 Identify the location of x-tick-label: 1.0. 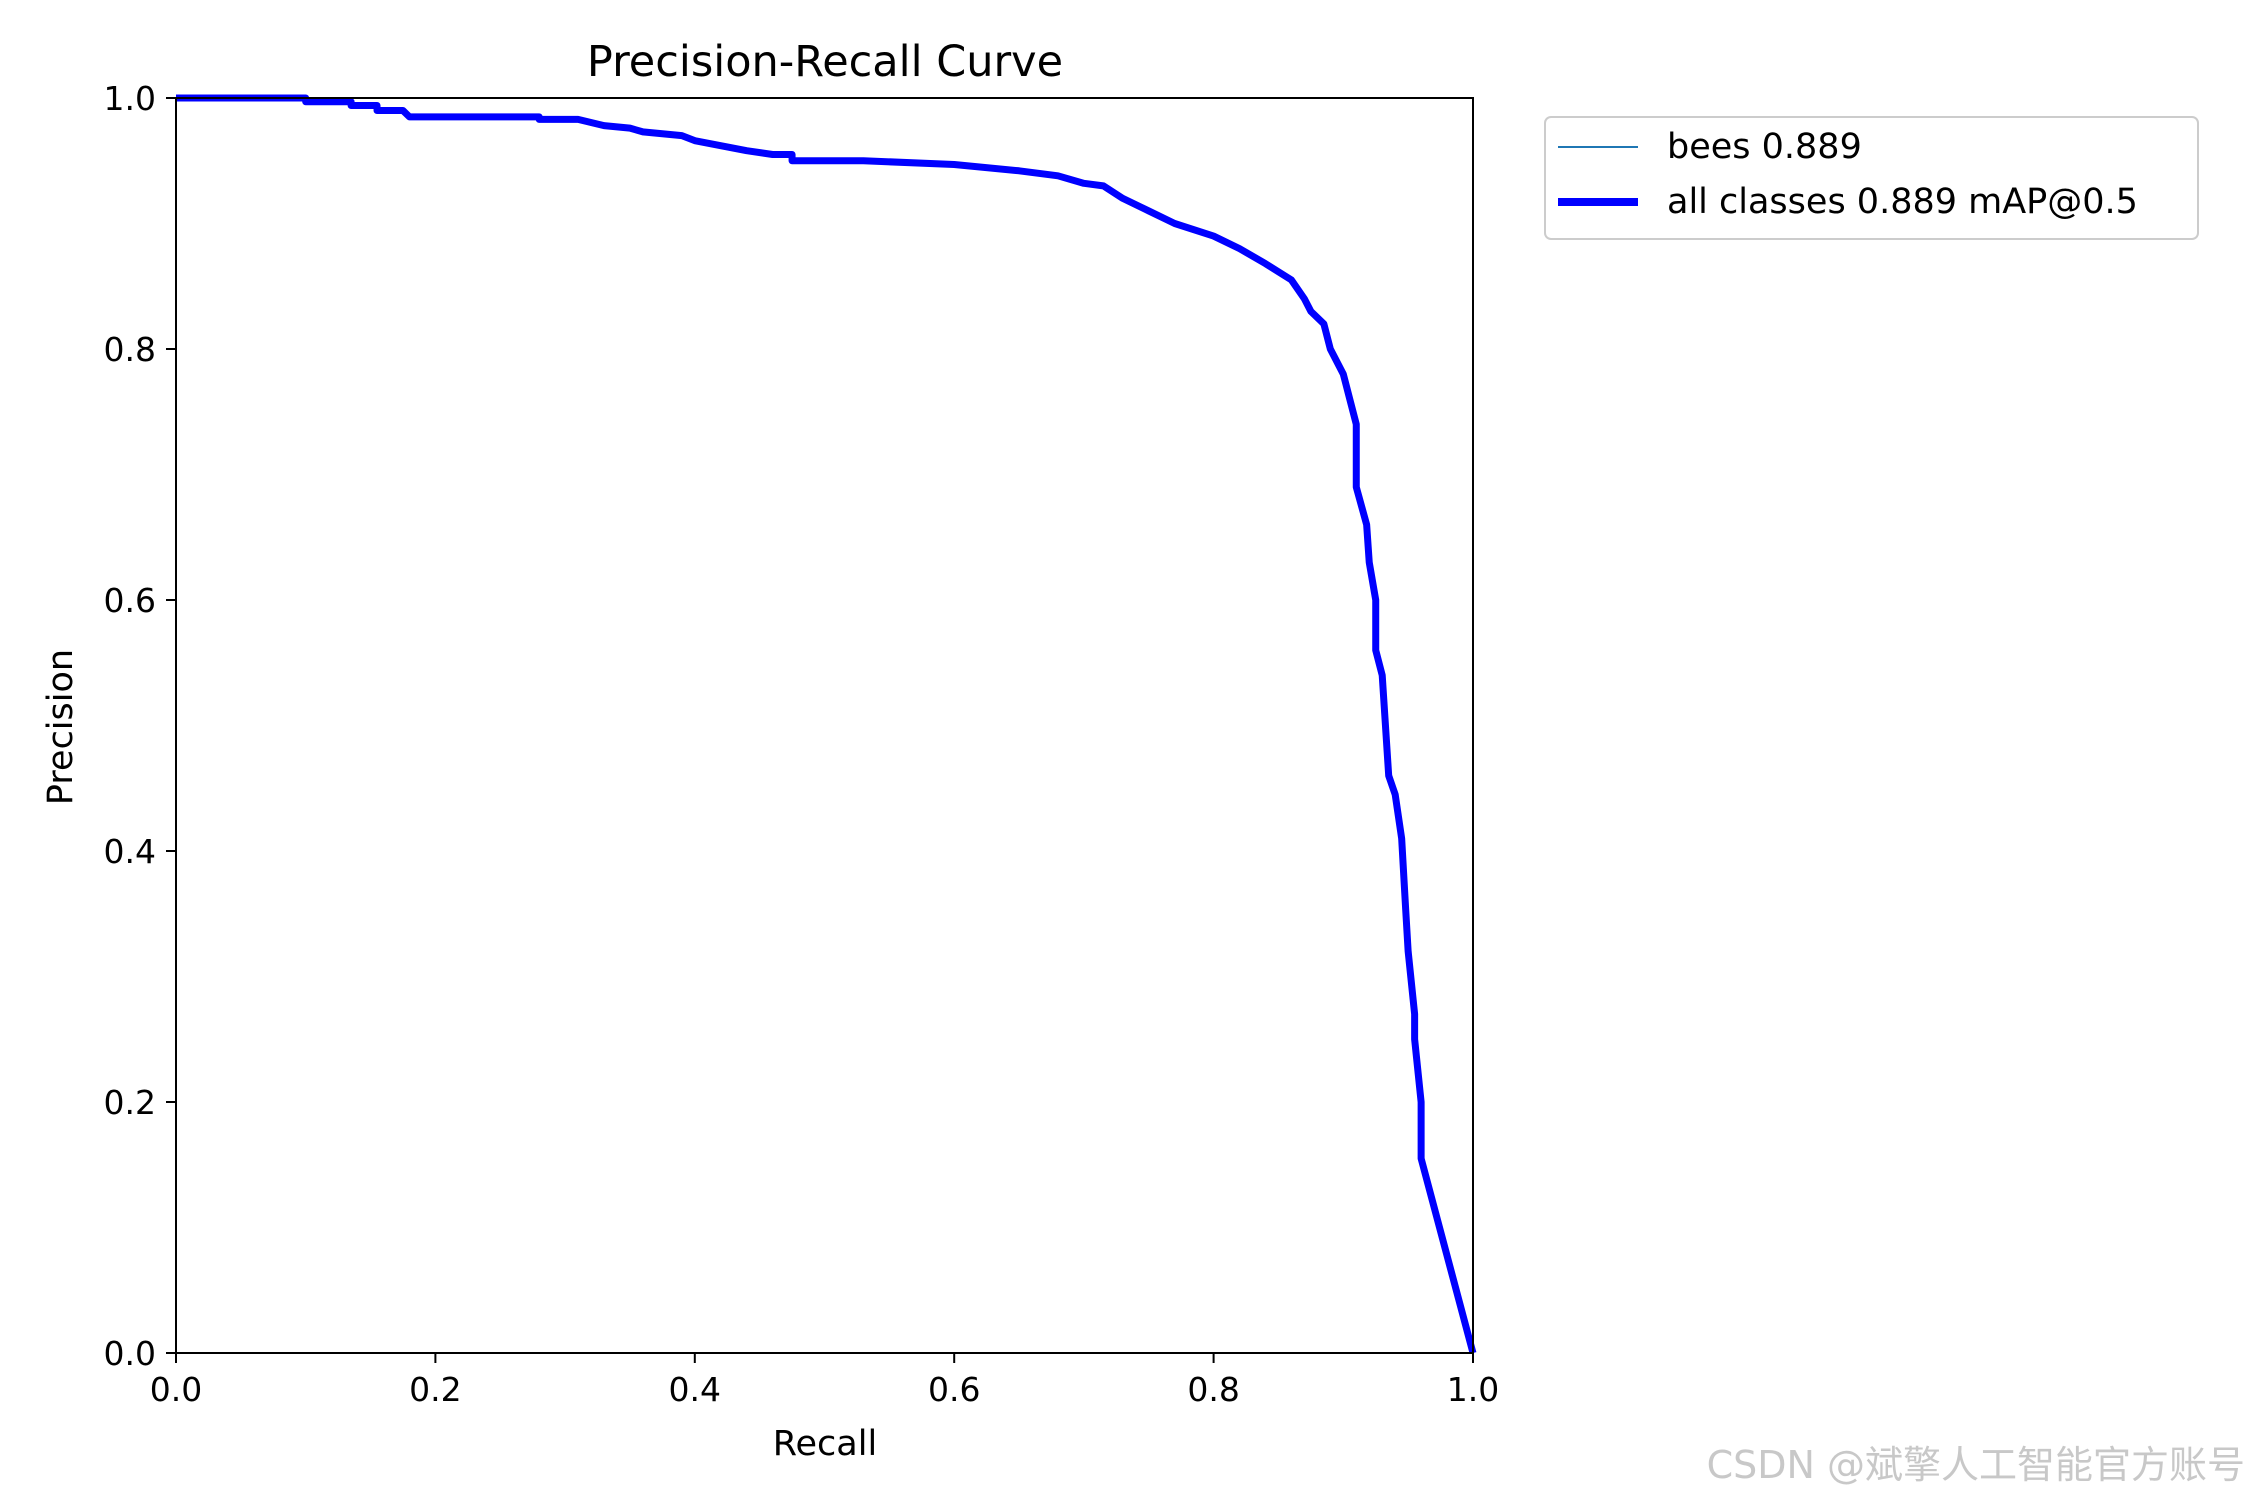
(1473, 1389).